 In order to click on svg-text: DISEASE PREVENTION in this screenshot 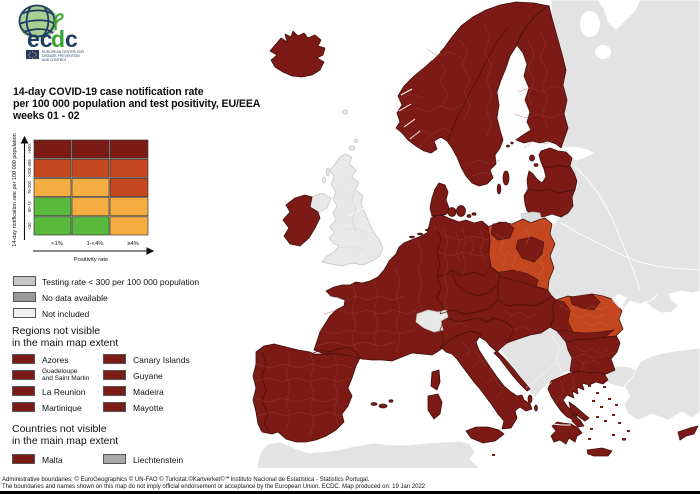, I will do `click(61, 56)`.